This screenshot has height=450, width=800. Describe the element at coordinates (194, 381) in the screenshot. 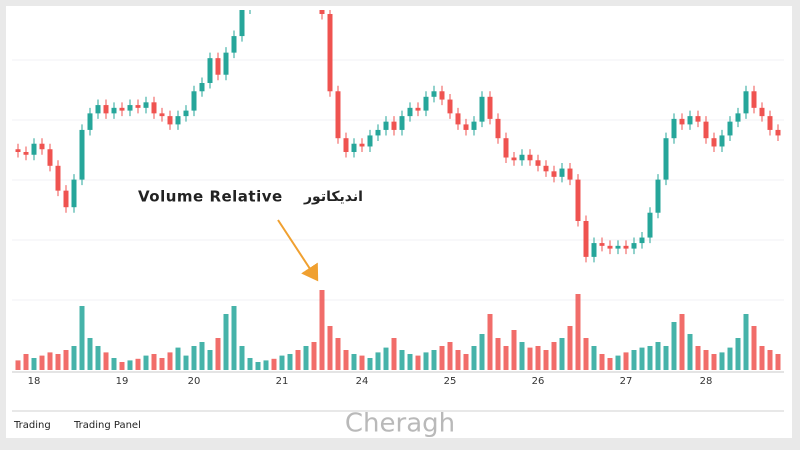

I see `x-tick-label: 20` at that location.